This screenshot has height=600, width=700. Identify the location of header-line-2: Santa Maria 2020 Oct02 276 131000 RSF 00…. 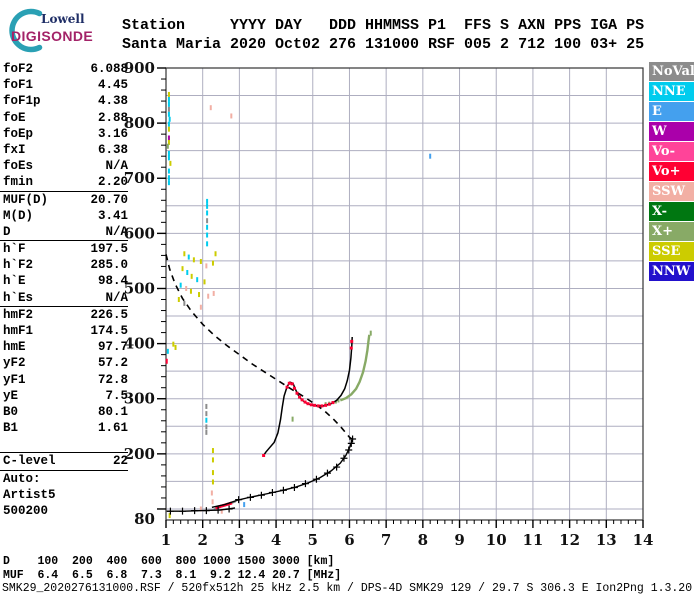
(383, 44).